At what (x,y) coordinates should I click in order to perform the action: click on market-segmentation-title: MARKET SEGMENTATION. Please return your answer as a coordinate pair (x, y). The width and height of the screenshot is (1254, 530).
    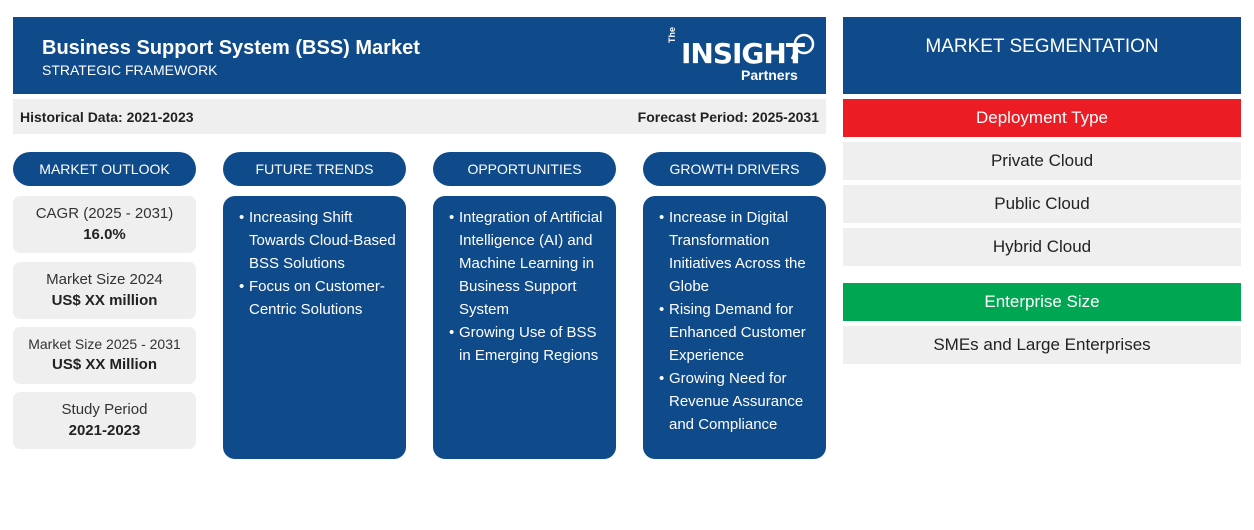
    Looking at the image, I should click on (1042, 55).